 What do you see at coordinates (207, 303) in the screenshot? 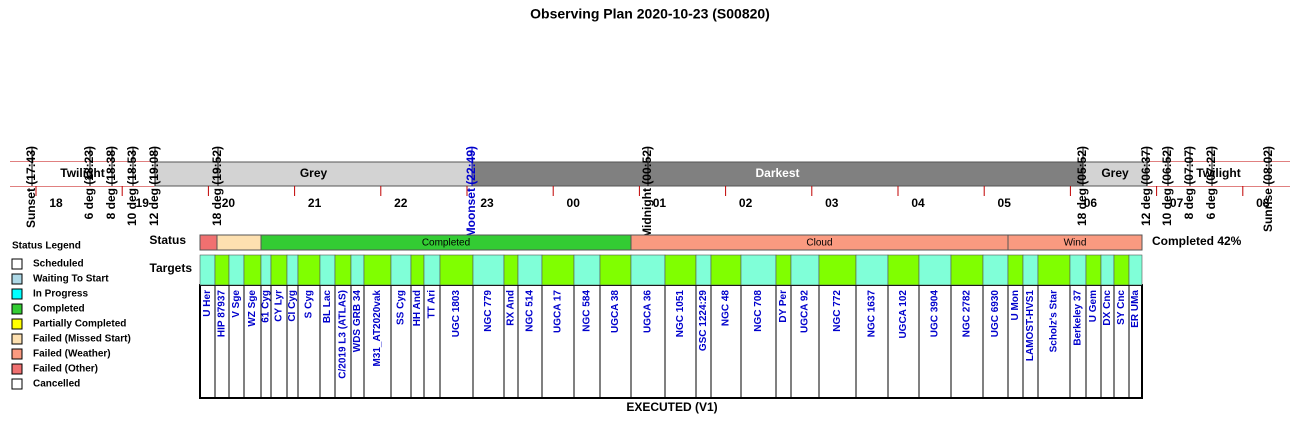
I see `target-name: U Her` at bounding box center [207, 303].